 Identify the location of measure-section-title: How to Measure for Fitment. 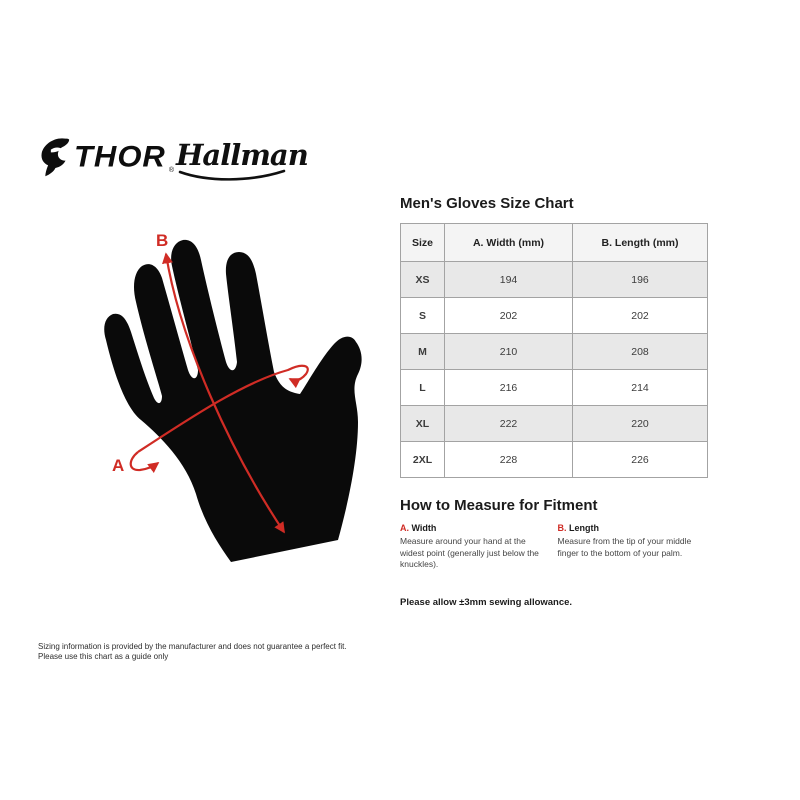
(499, 505).